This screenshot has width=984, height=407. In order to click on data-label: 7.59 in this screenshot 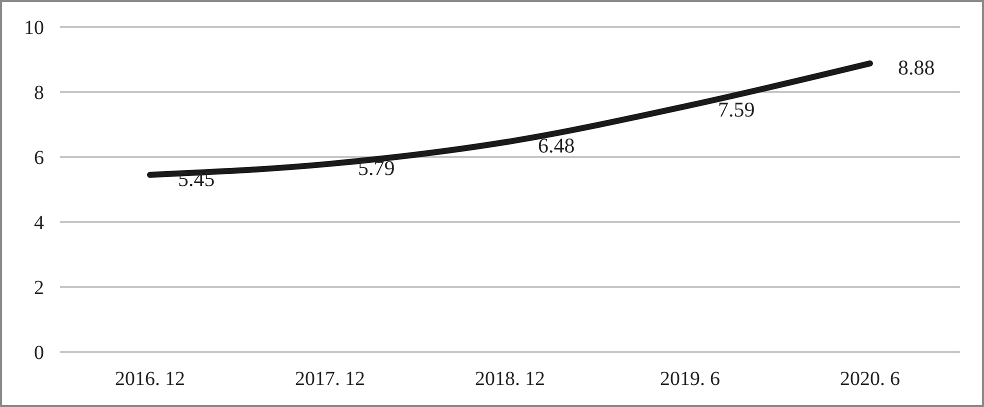, I will do `click(736, 109)`.